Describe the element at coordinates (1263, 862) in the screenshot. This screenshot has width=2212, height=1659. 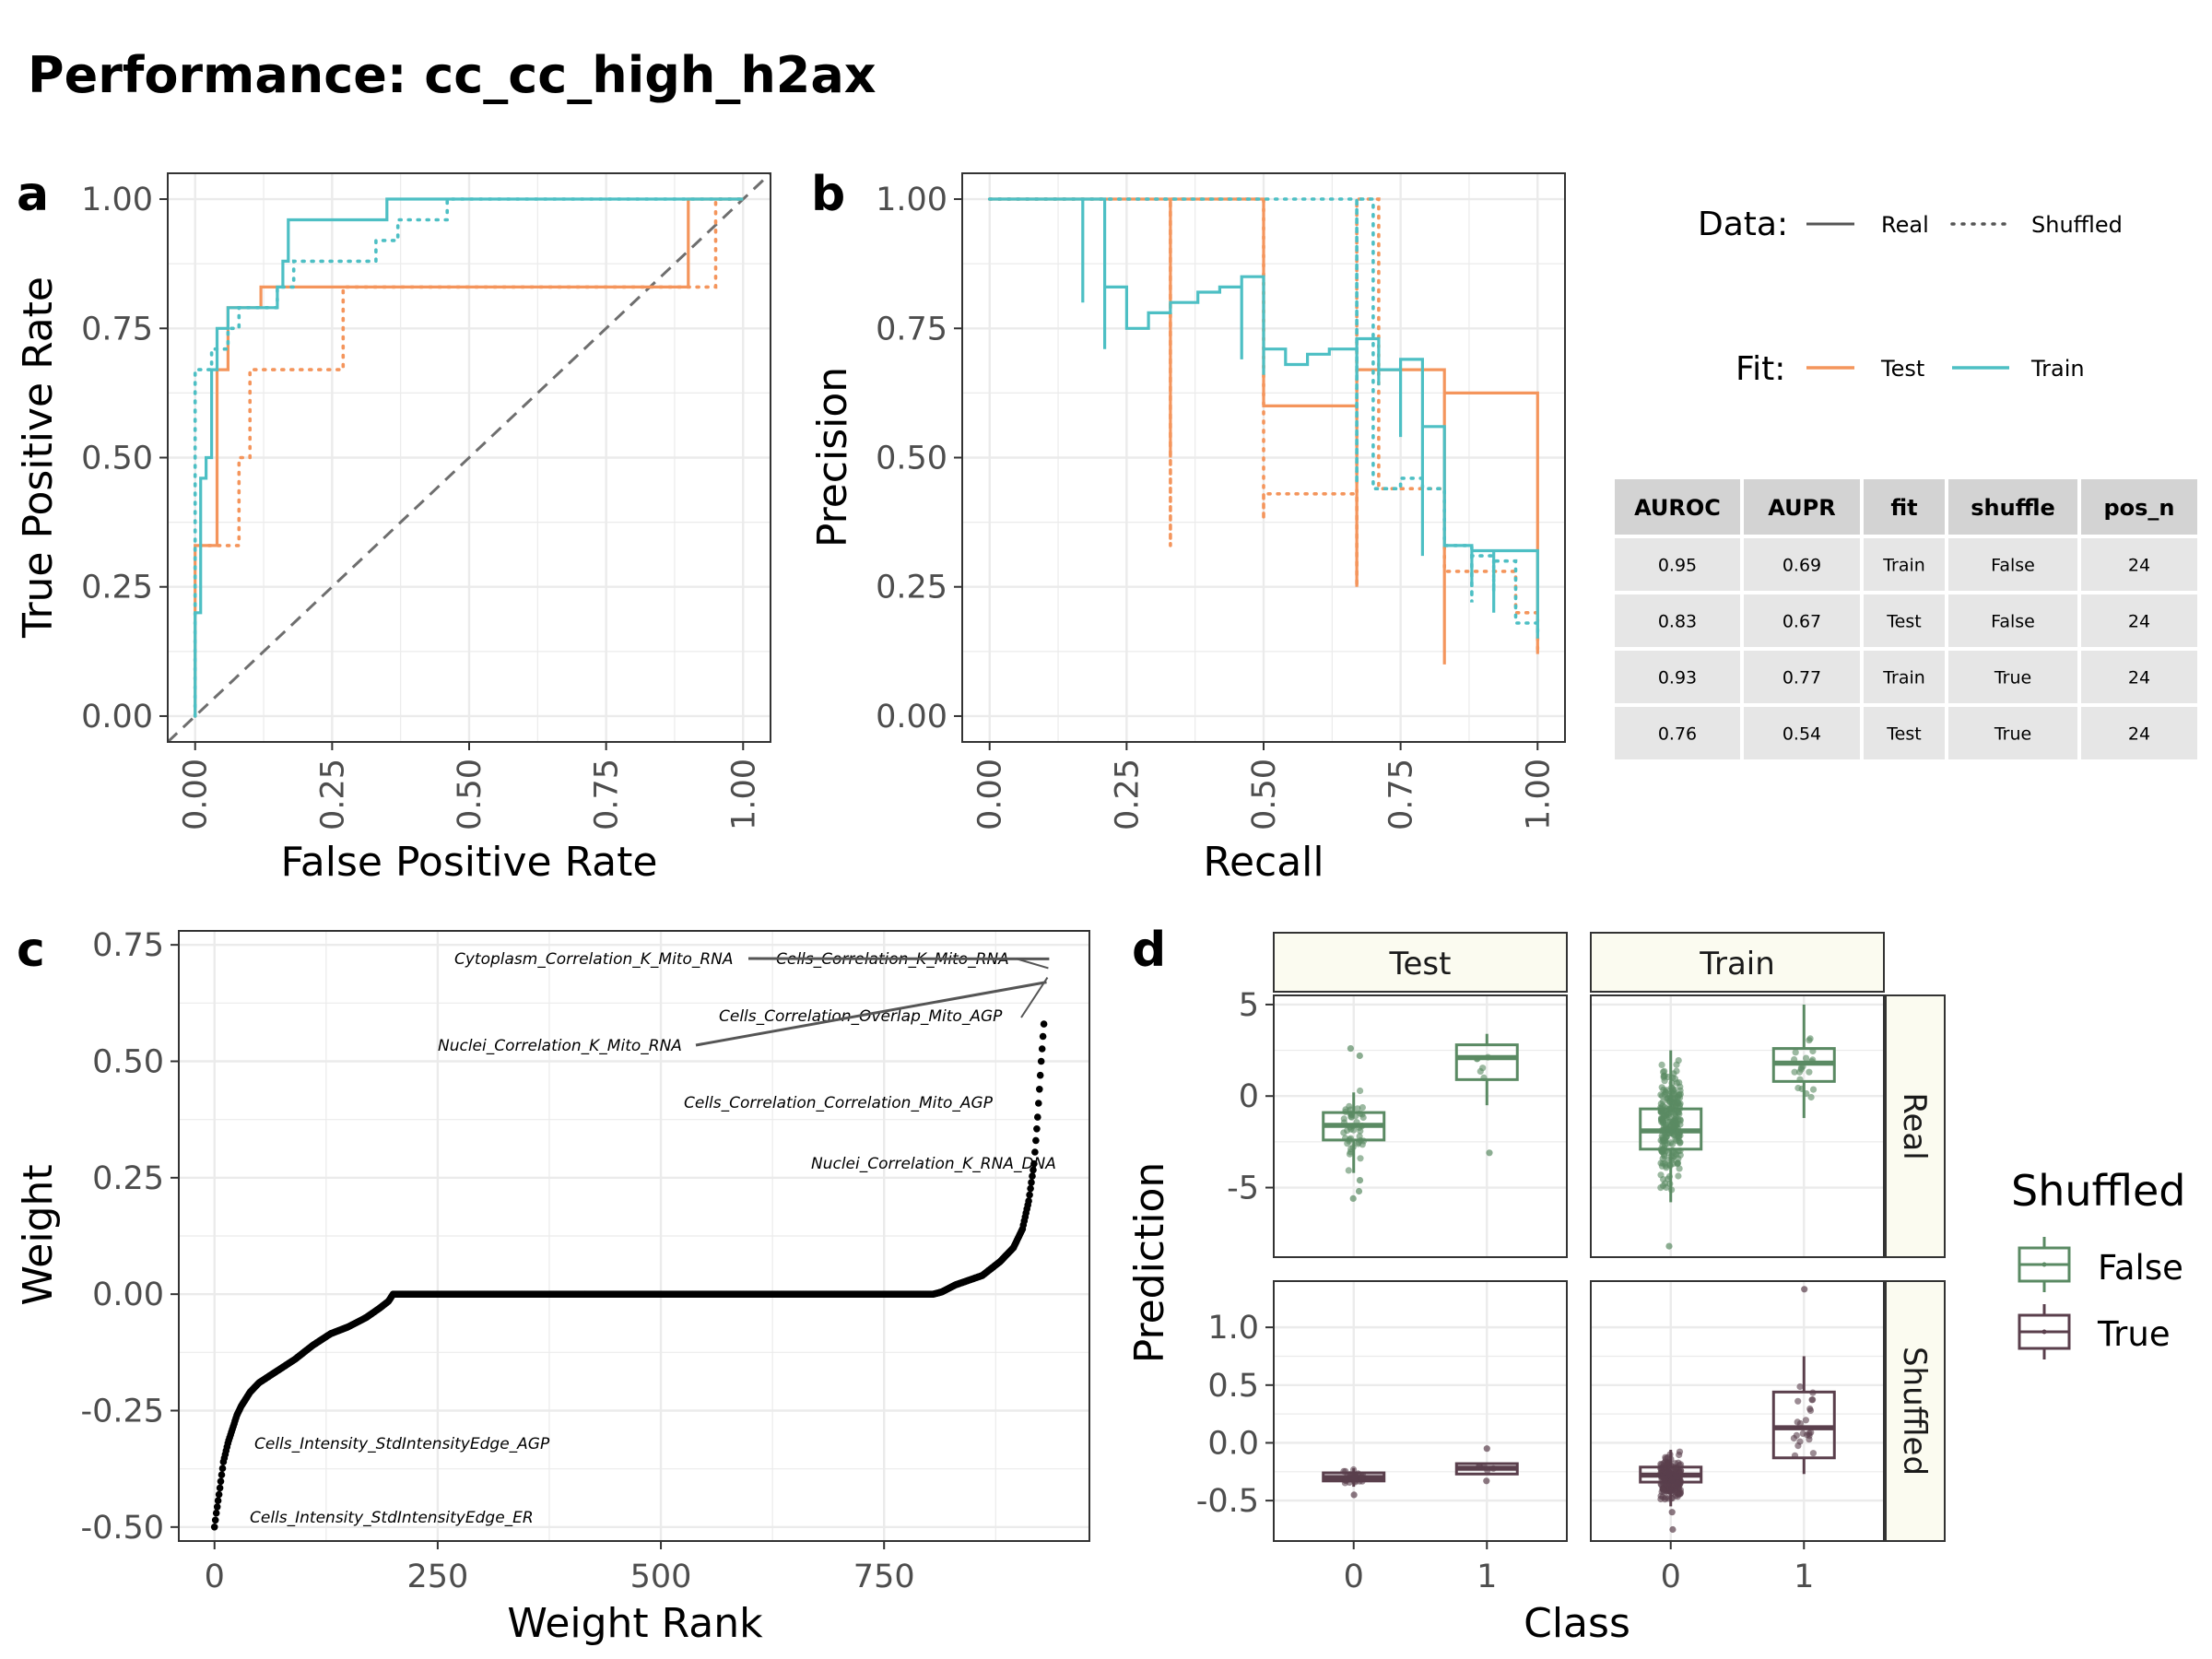
I see `pr-x-axis-title: Recall` at that location.